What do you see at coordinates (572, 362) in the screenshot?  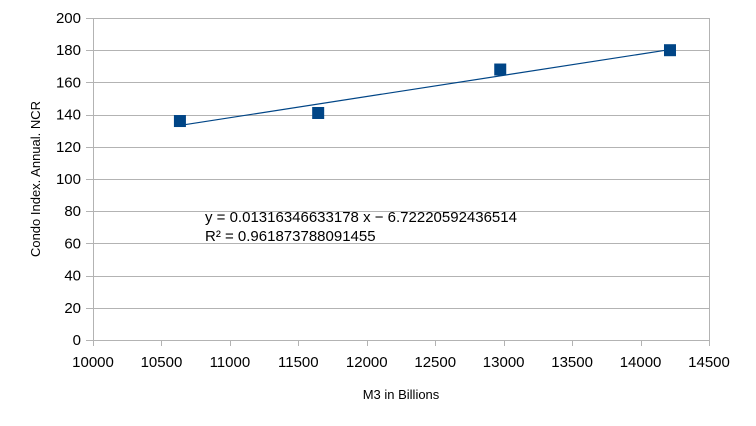 I see `x-tick-label: 13500` at bounding box center [572, 362].